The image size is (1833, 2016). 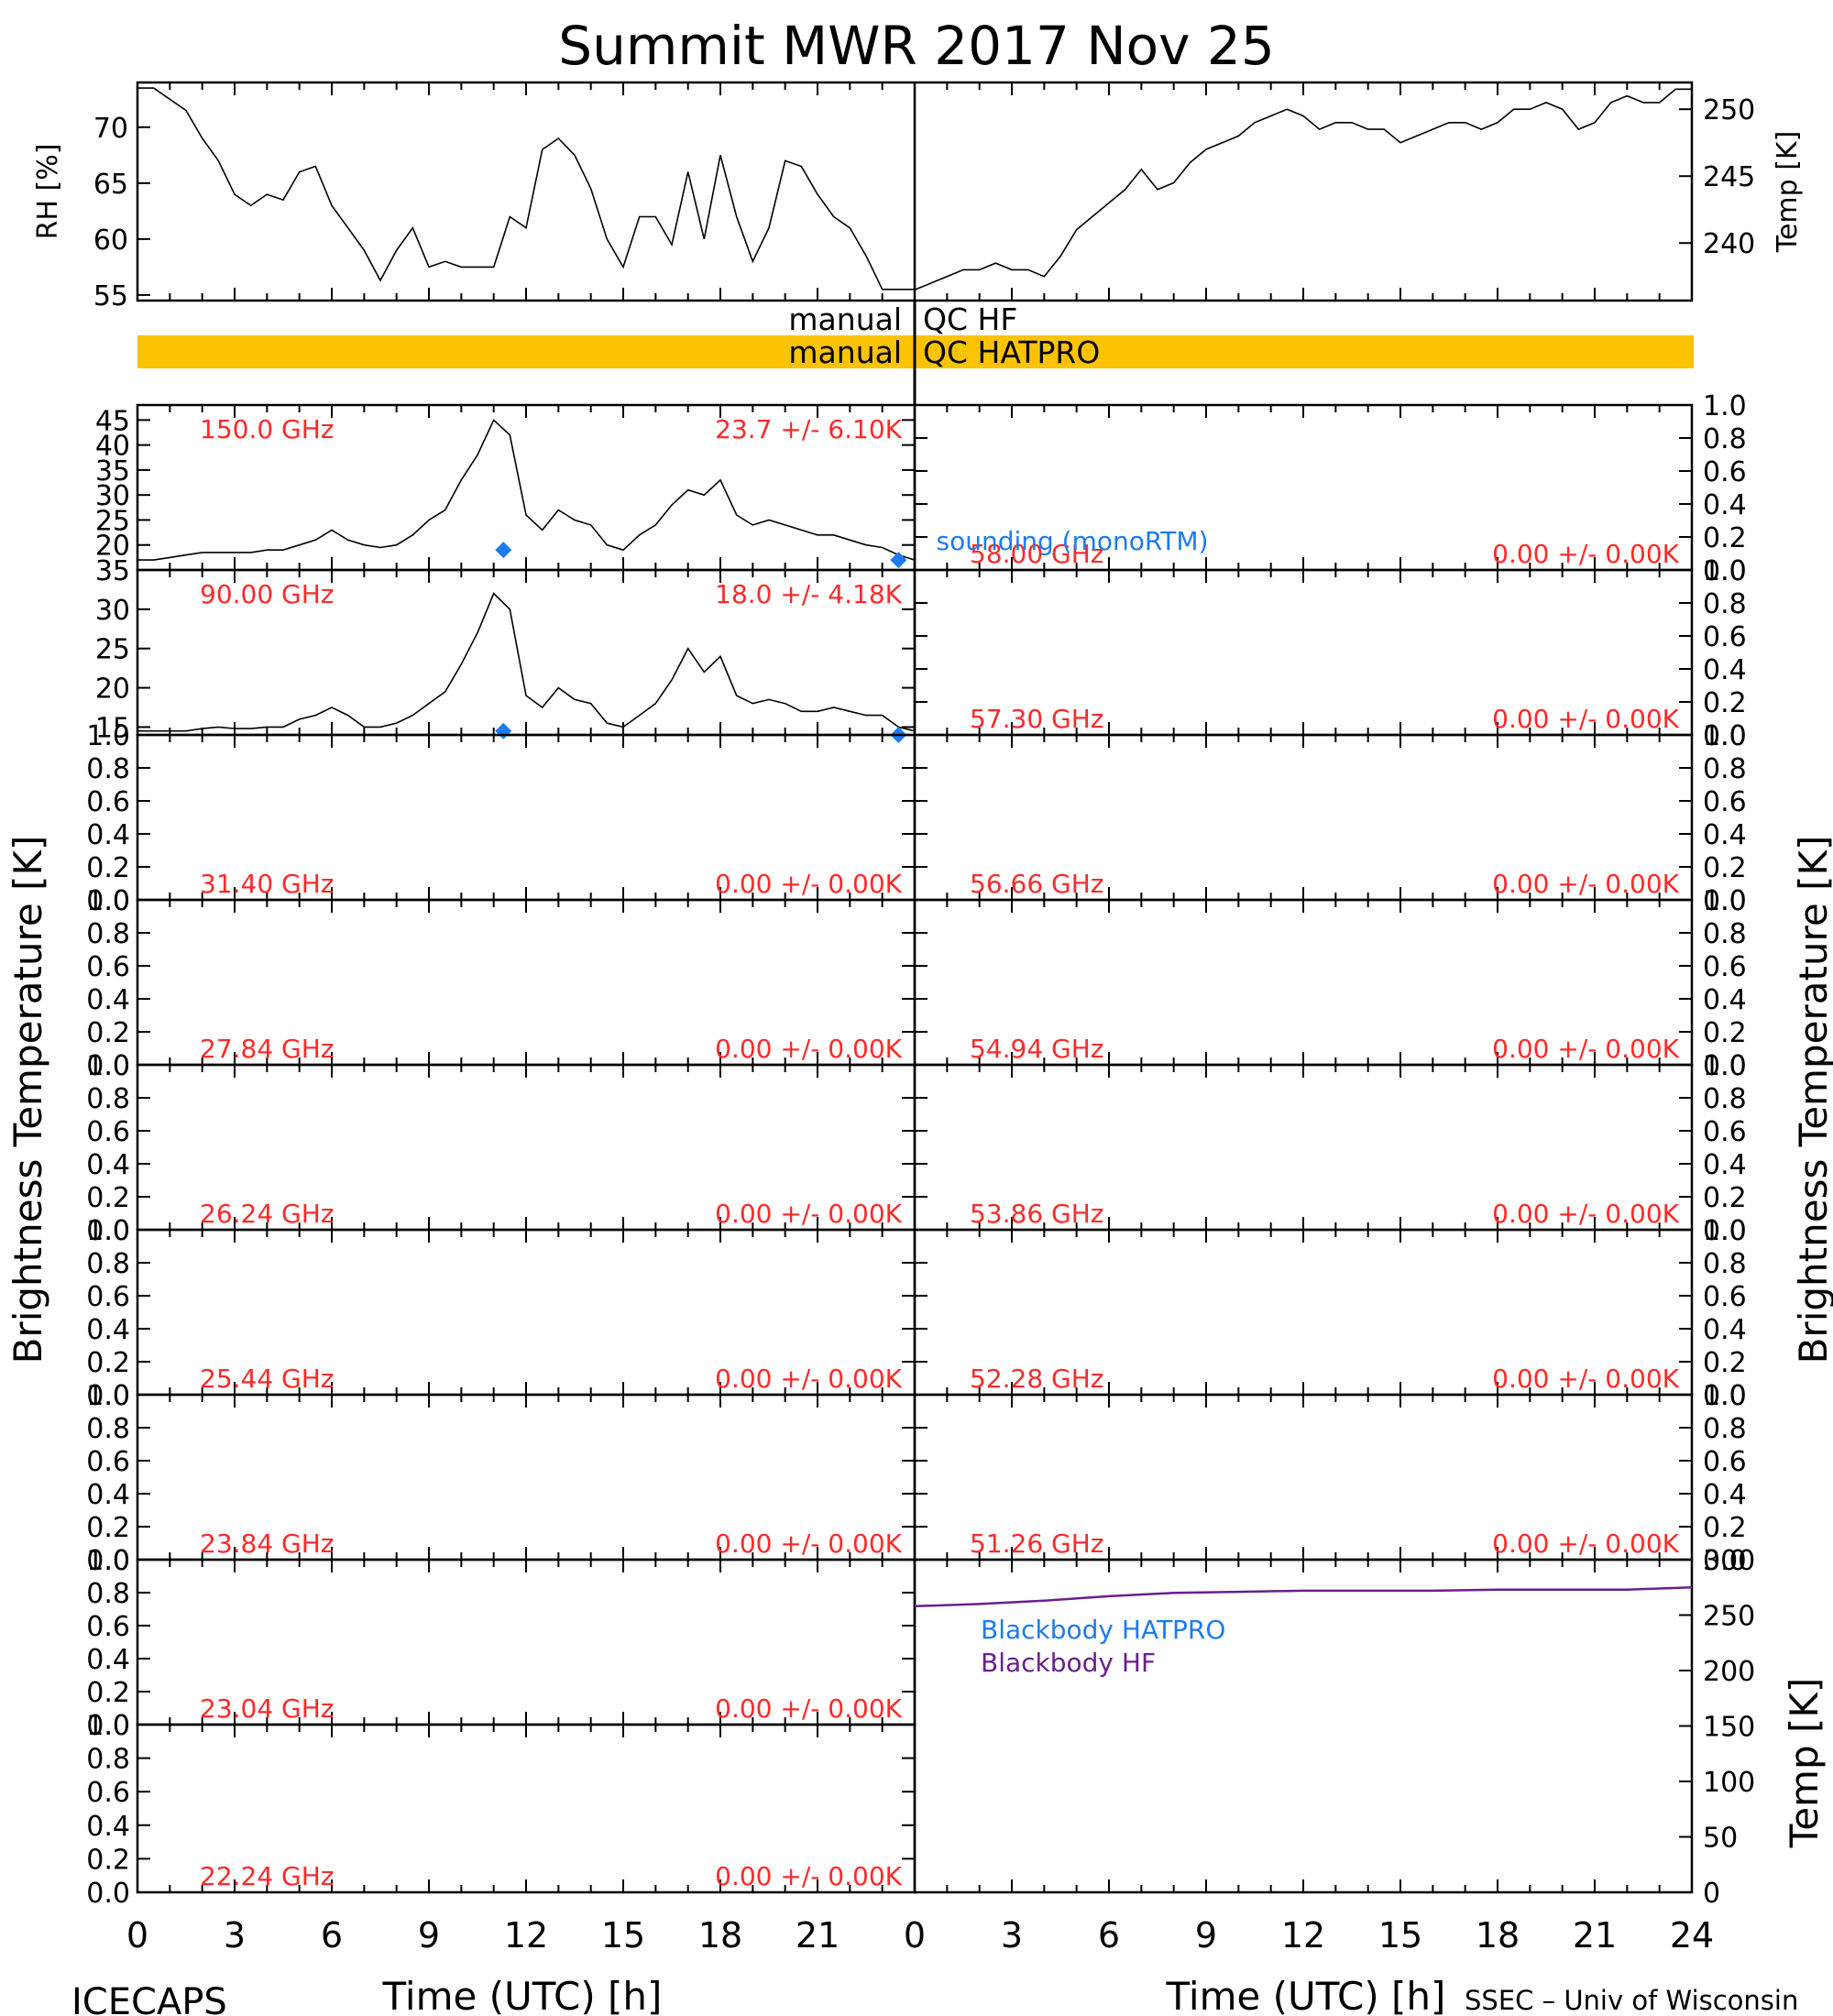 I want to click on y-tick-label: 55, so click(x=110, y=296).